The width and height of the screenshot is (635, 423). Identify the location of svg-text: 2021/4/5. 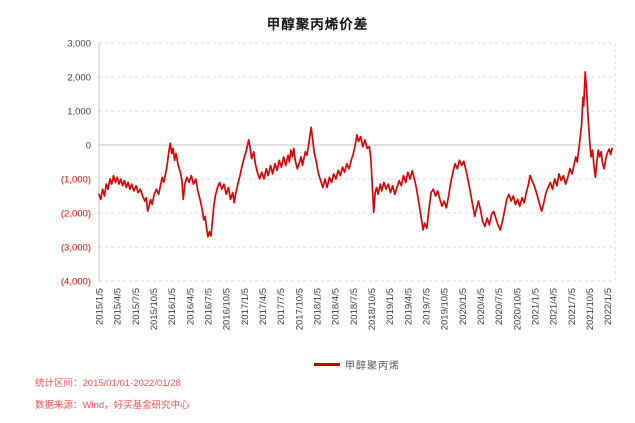
(554, 306).